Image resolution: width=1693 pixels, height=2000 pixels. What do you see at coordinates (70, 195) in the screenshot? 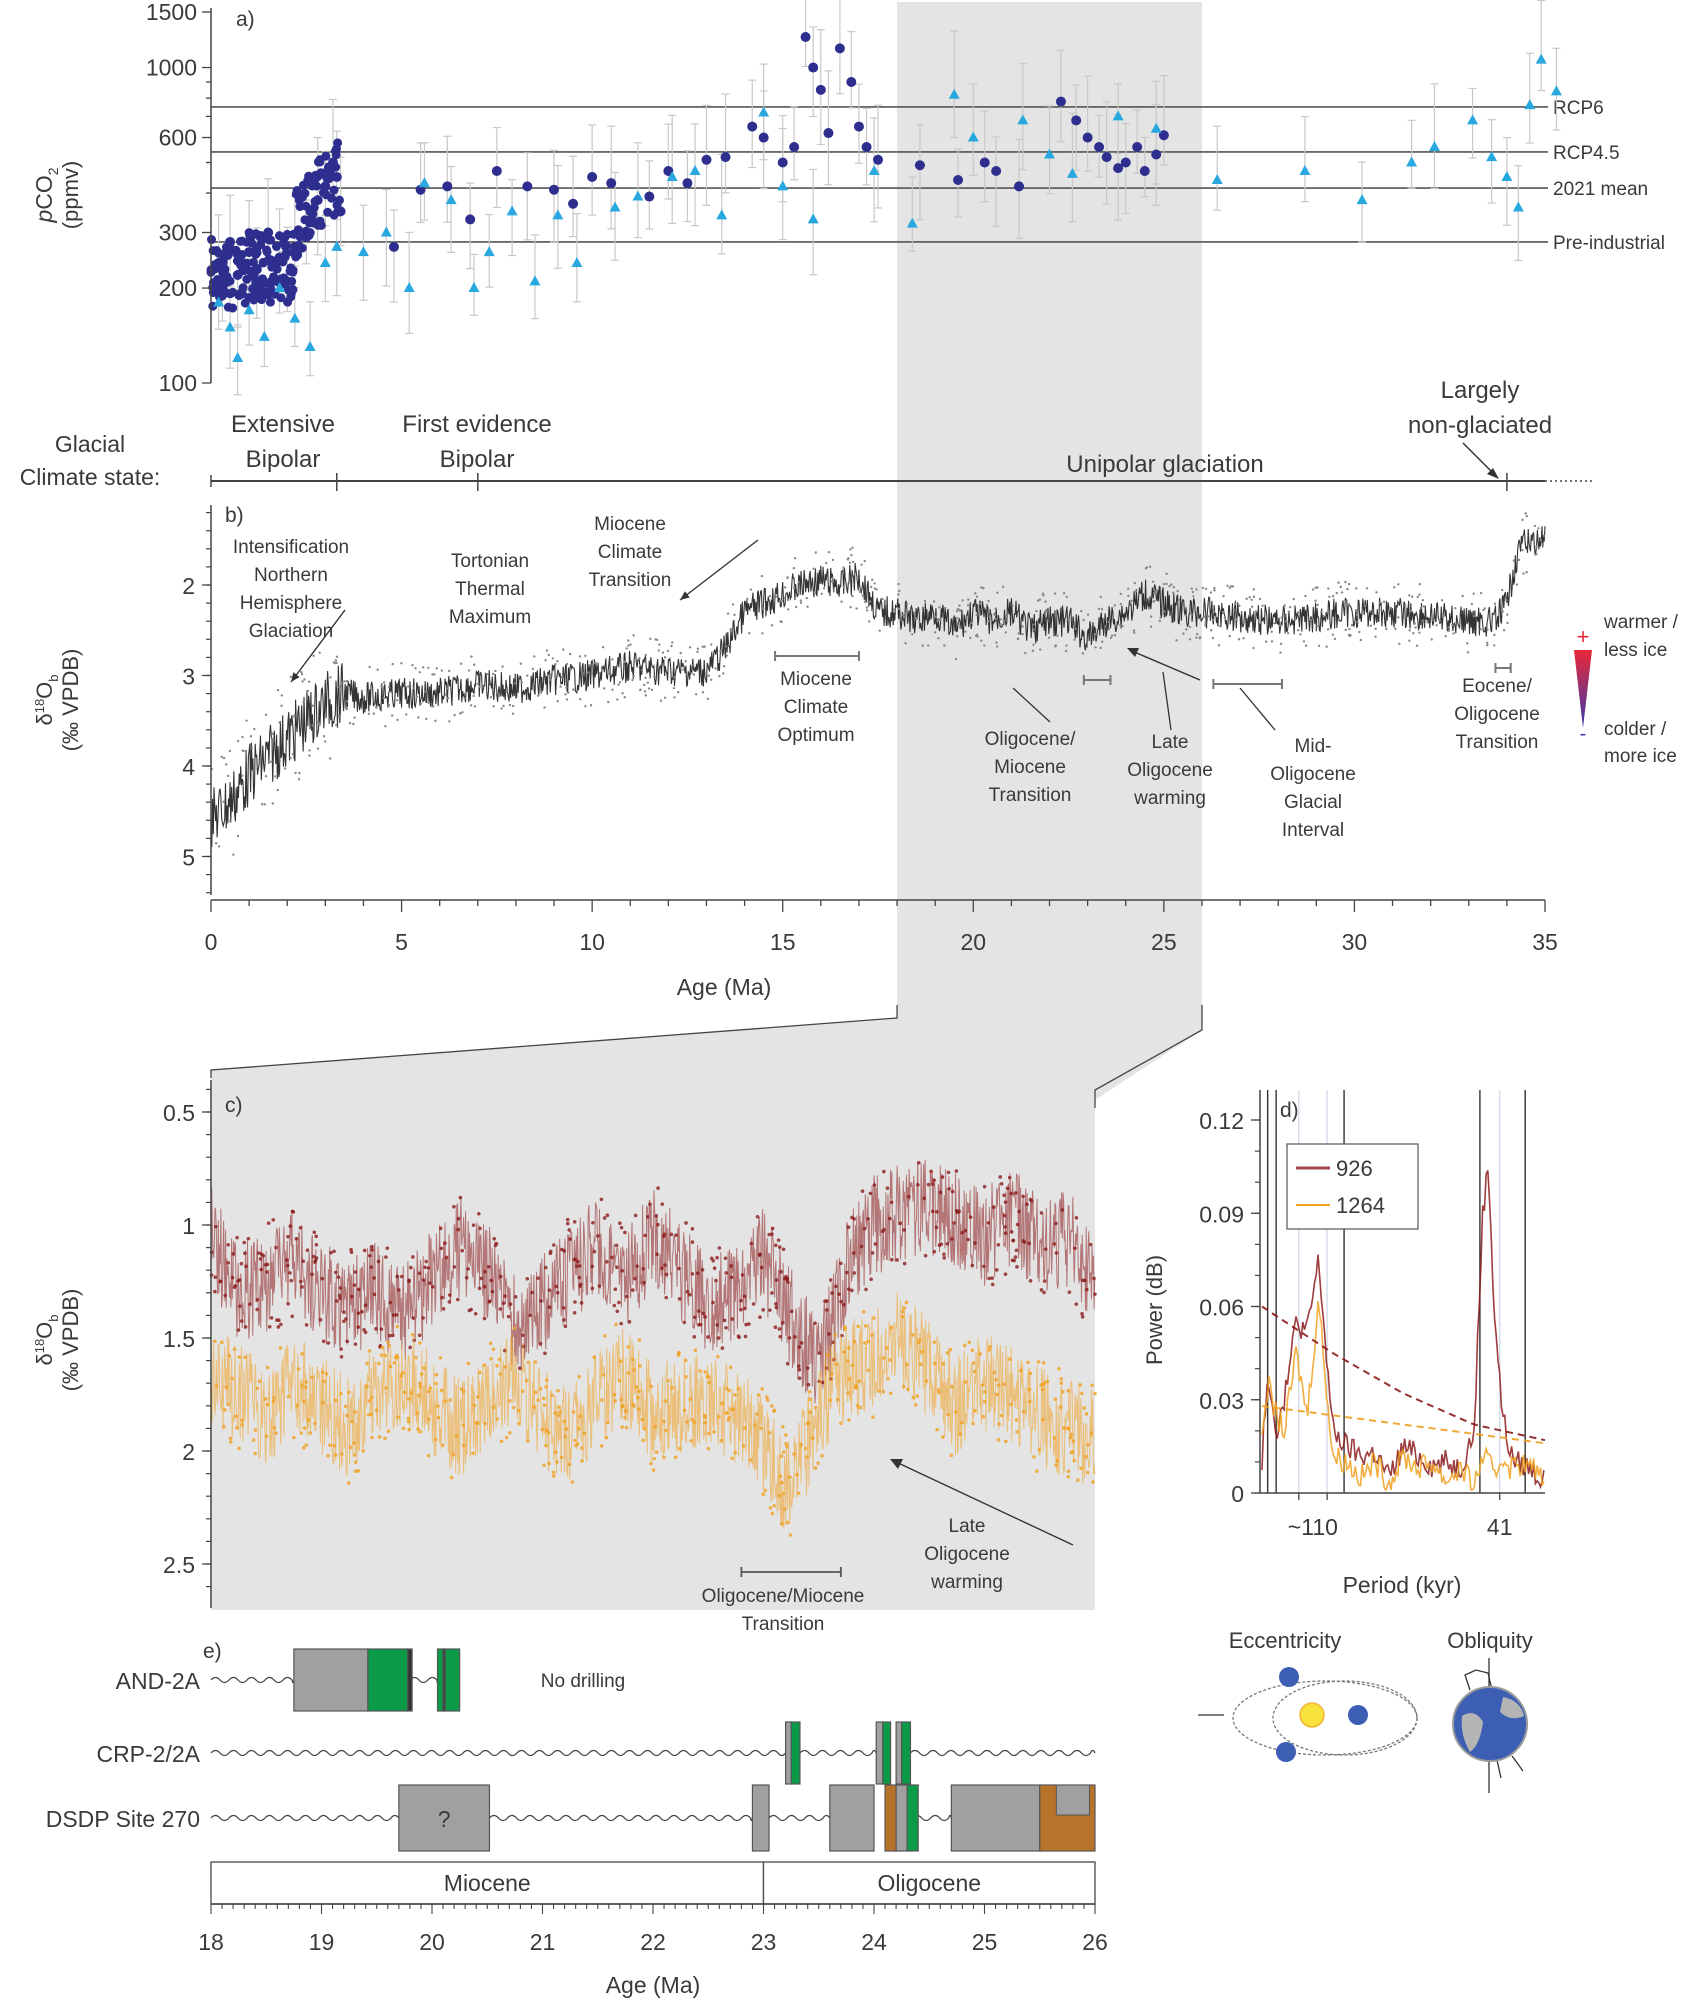
I see `panel-a-ylabel-units: (ppmv)` at bounding box center [70, 195].